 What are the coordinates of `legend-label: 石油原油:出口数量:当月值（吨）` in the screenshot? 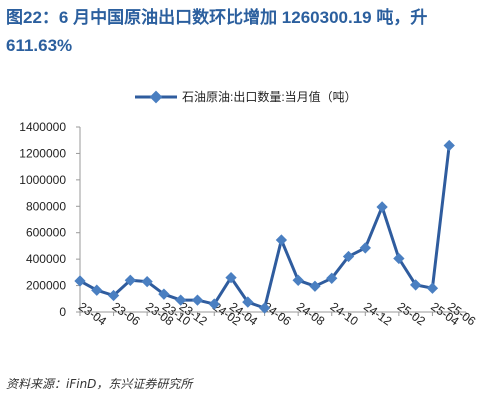 It's located at (269, 96).